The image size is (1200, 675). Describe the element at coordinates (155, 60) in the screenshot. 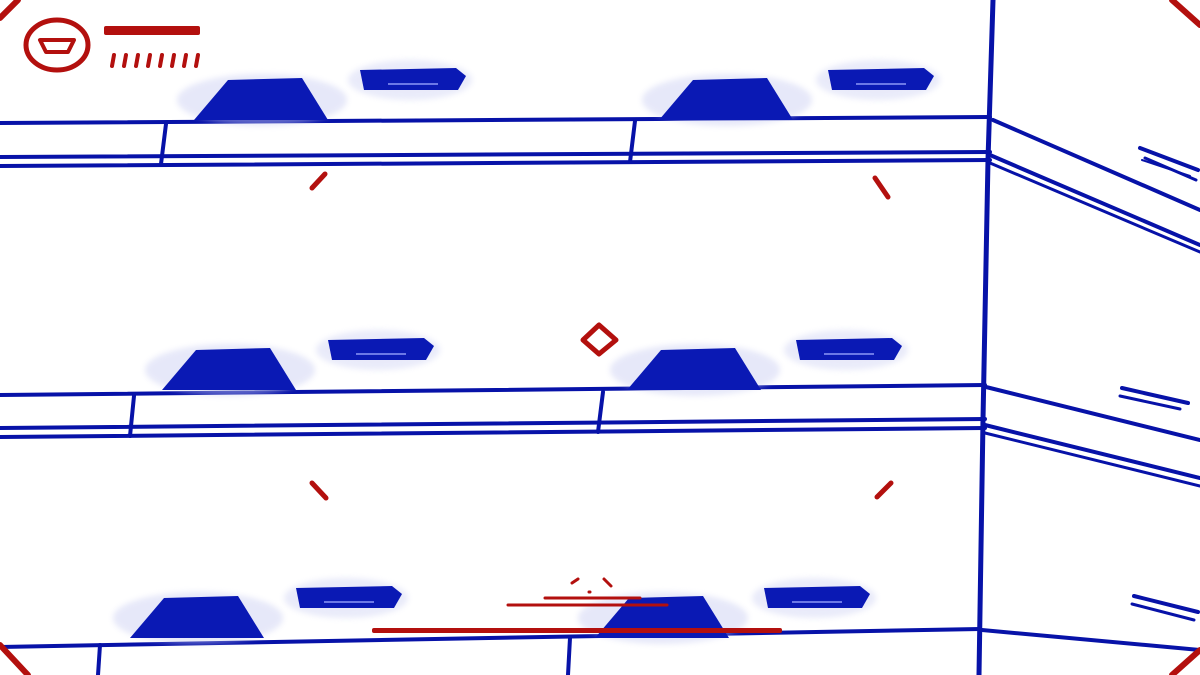

I see `ammo-ticks` at that location.